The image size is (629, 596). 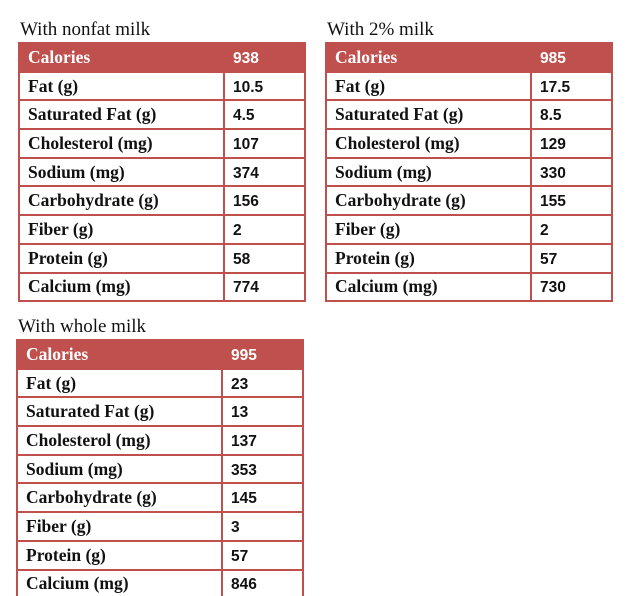 I want to click on nutrient-value: 129, so click(x=571, y=143).